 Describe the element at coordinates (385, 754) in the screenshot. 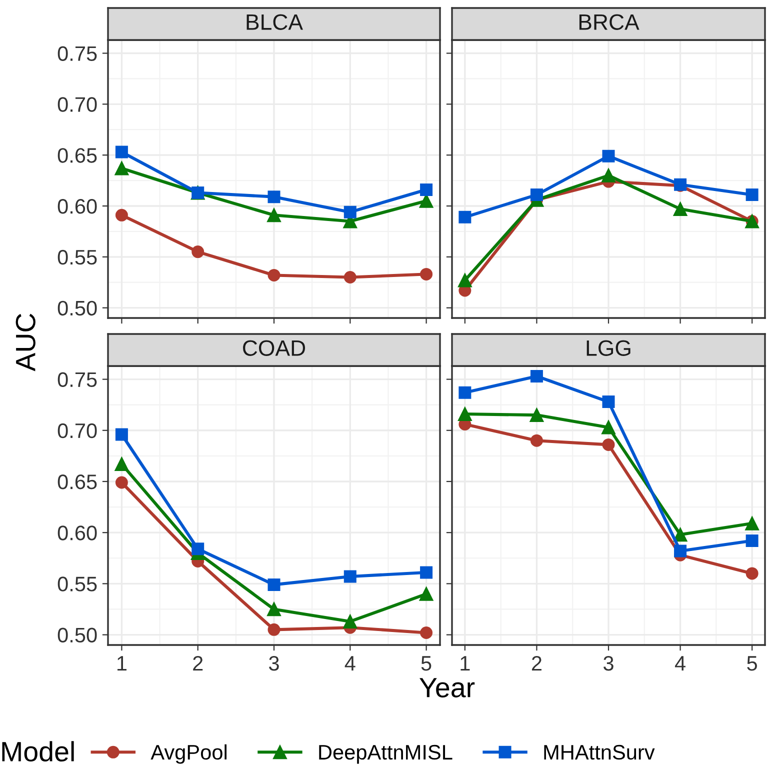

I see `legend-label: DeepAttnMISL` at that location.